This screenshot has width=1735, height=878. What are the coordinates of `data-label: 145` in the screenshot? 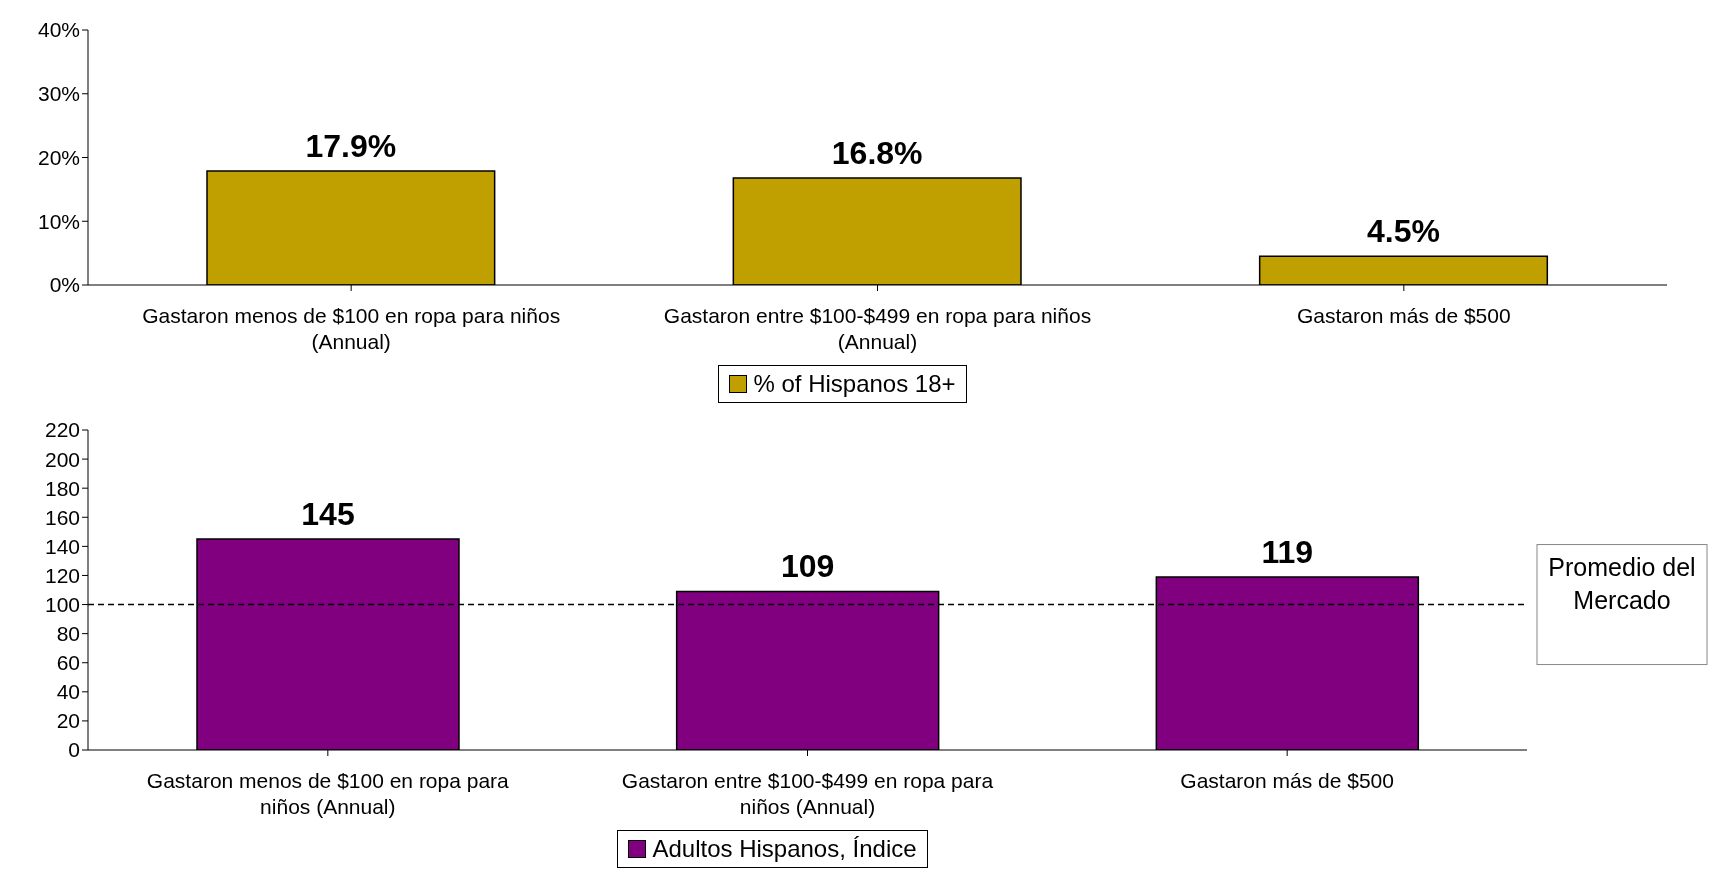 It's located at (328, 514).